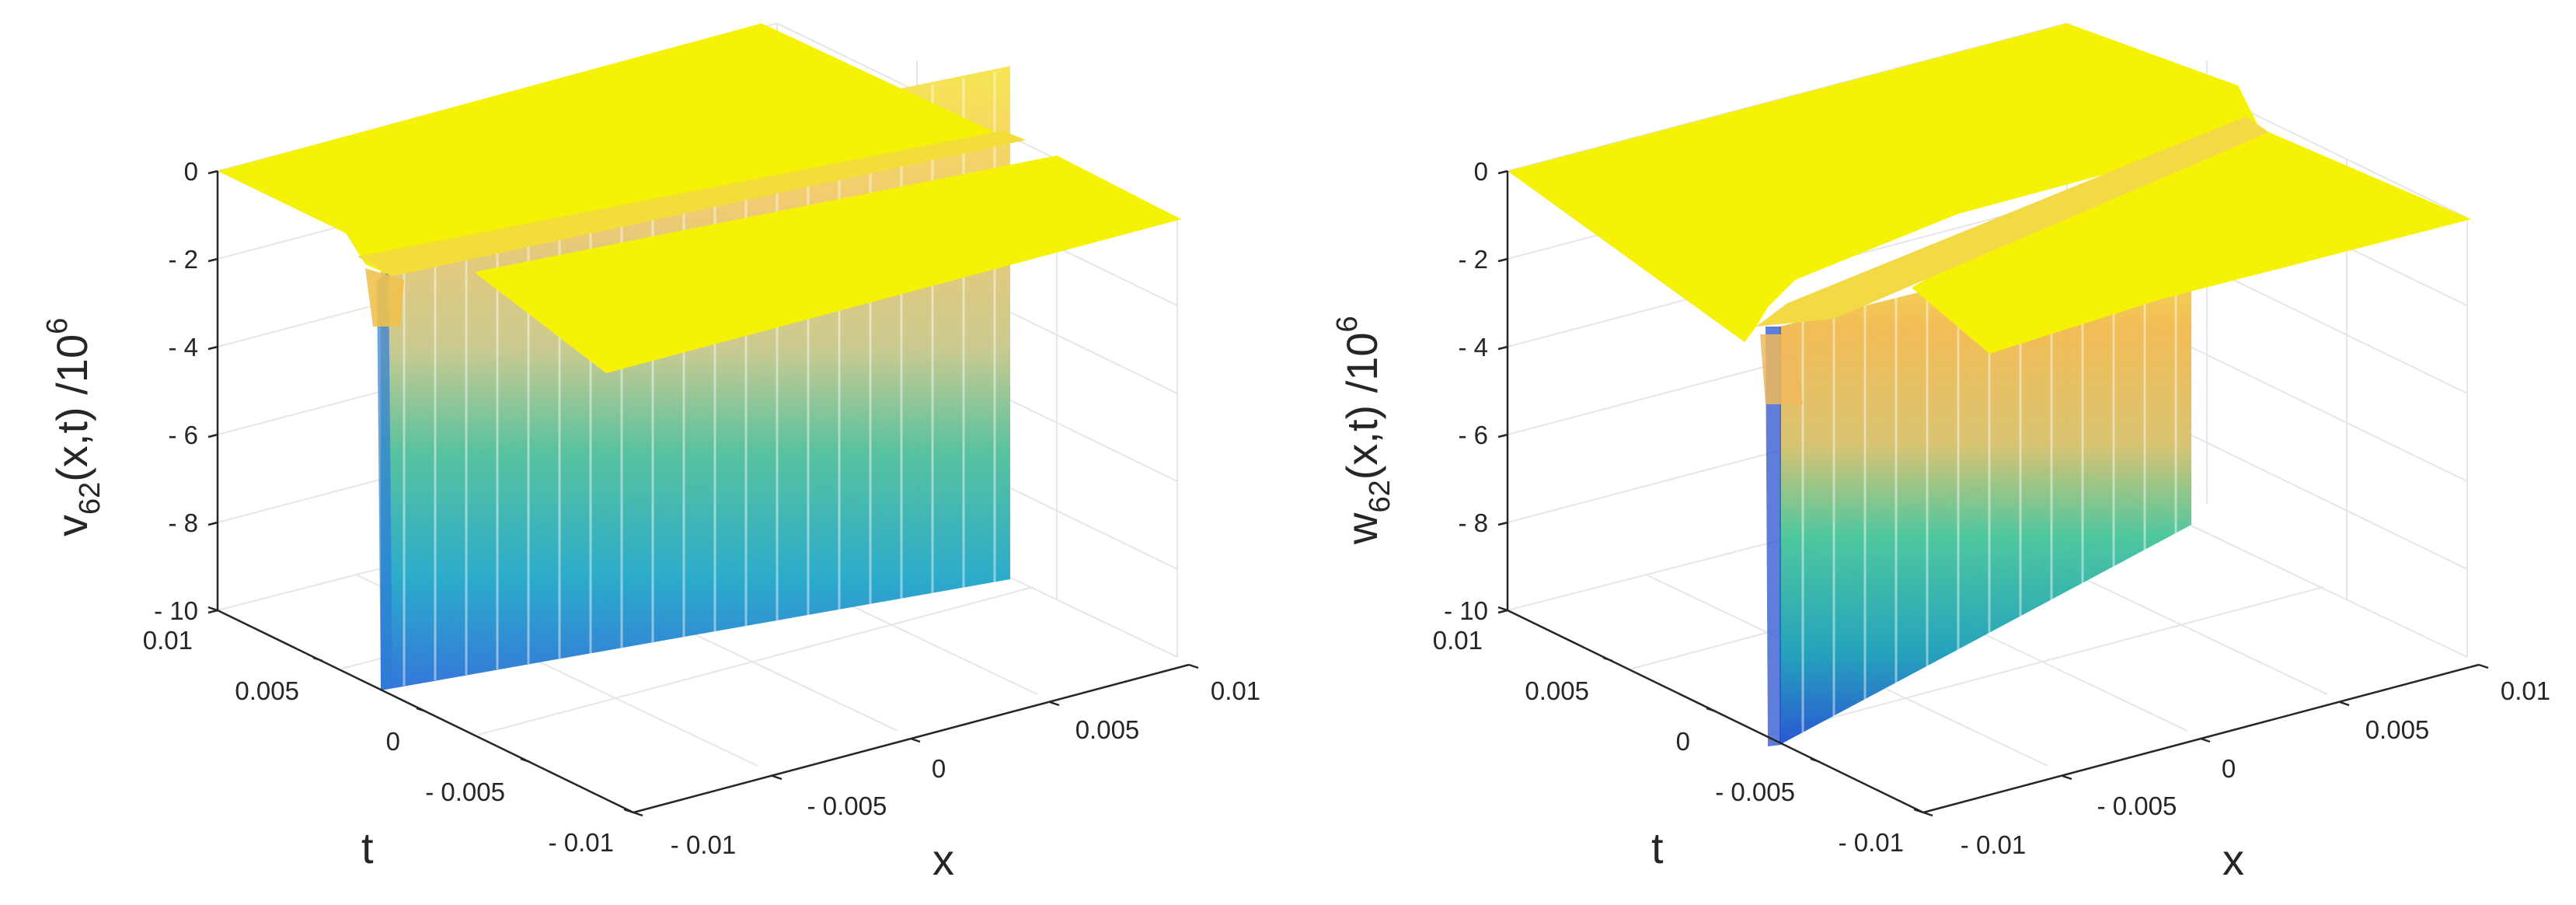  I want to click on z-label-base: v, so click(71, 525).